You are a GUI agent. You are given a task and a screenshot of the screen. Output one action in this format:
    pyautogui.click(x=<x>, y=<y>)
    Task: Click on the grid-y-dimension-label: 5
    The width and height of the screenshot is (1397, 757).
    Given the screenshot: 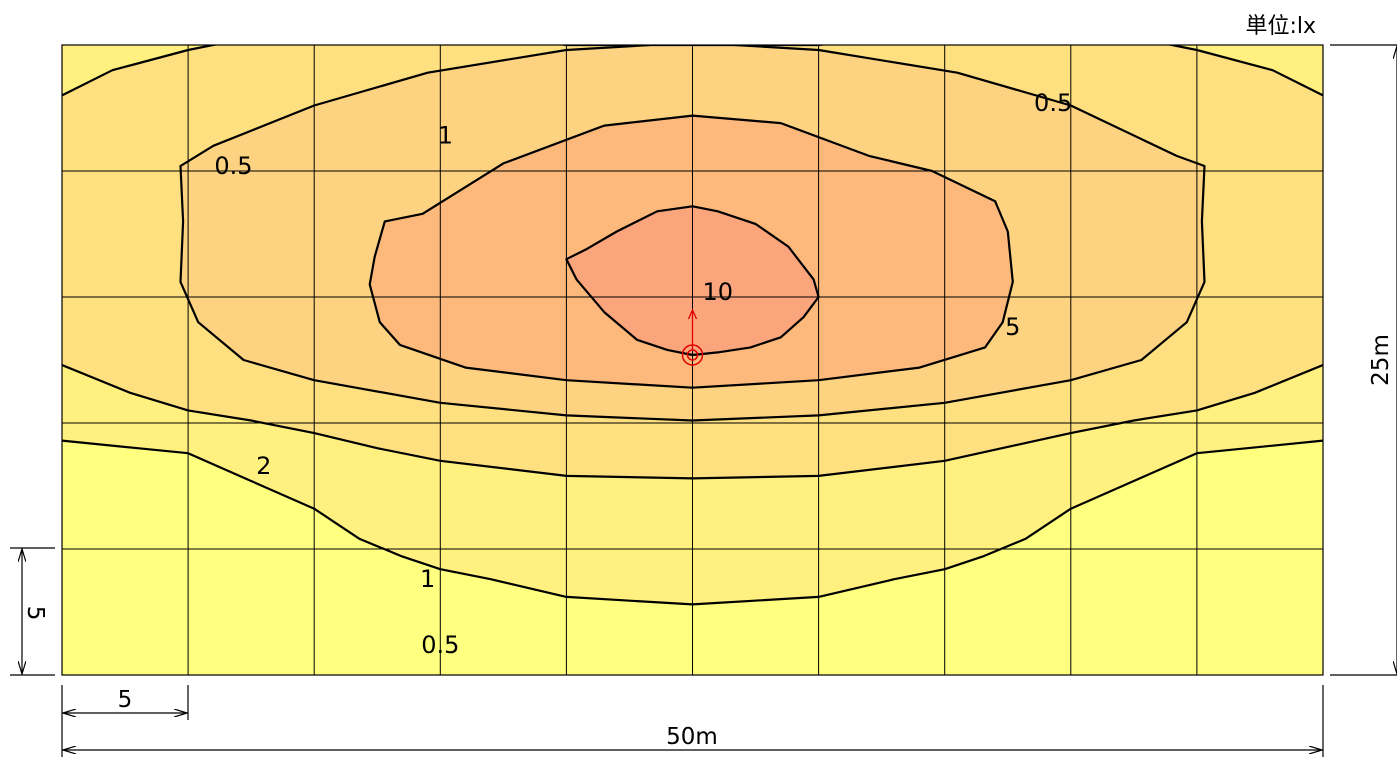 What is the action you would take?
    pyautogui.click(x=35, y=613)
    